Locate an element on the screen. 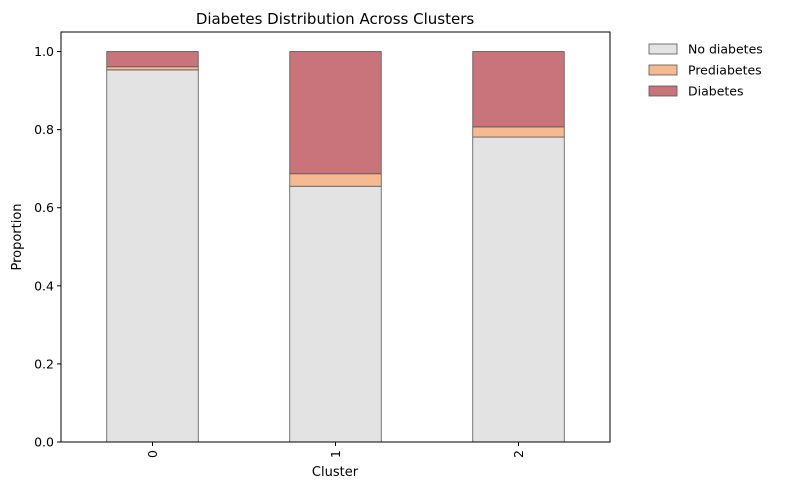  y-tick-label: 0.4 is located at coordinates (44, 285).